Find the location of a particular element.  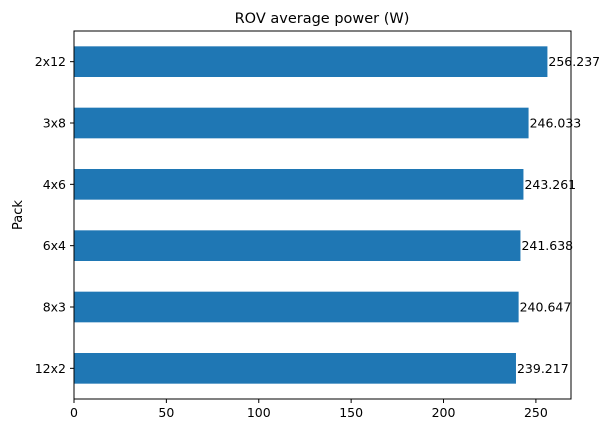

x-tick-label-150: 150 is located at coordinates (351, 412).